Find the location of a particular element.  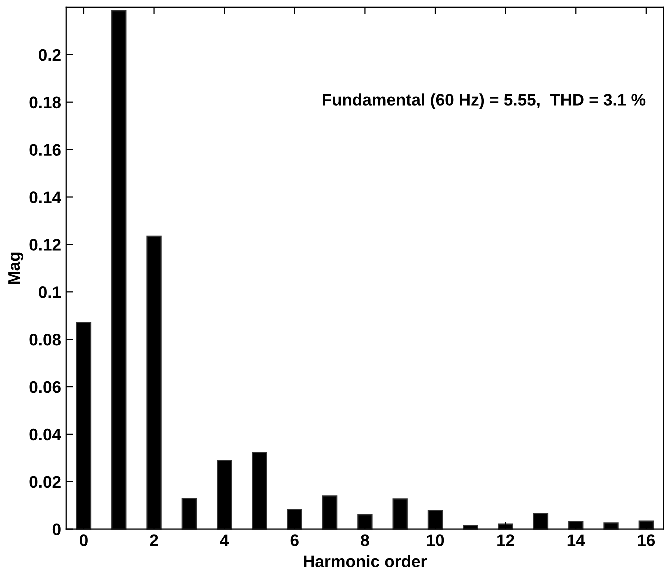

x-tick-label: 2 is located at coordinates (154, 540).